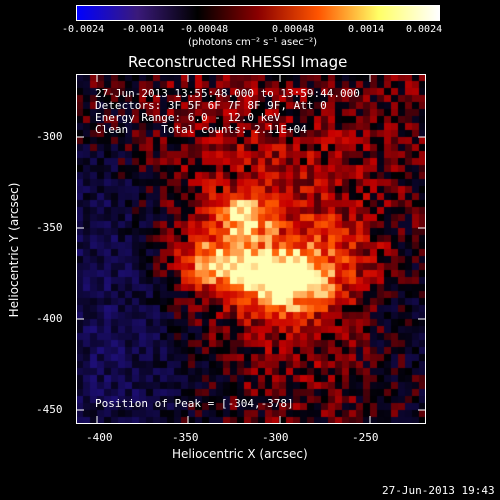 Image resolution: width=500 pixels, height=500 pixels. Describe the element at coordinates (49, 136) in the screenshot. I see `y-tick-1: -300` at that location.